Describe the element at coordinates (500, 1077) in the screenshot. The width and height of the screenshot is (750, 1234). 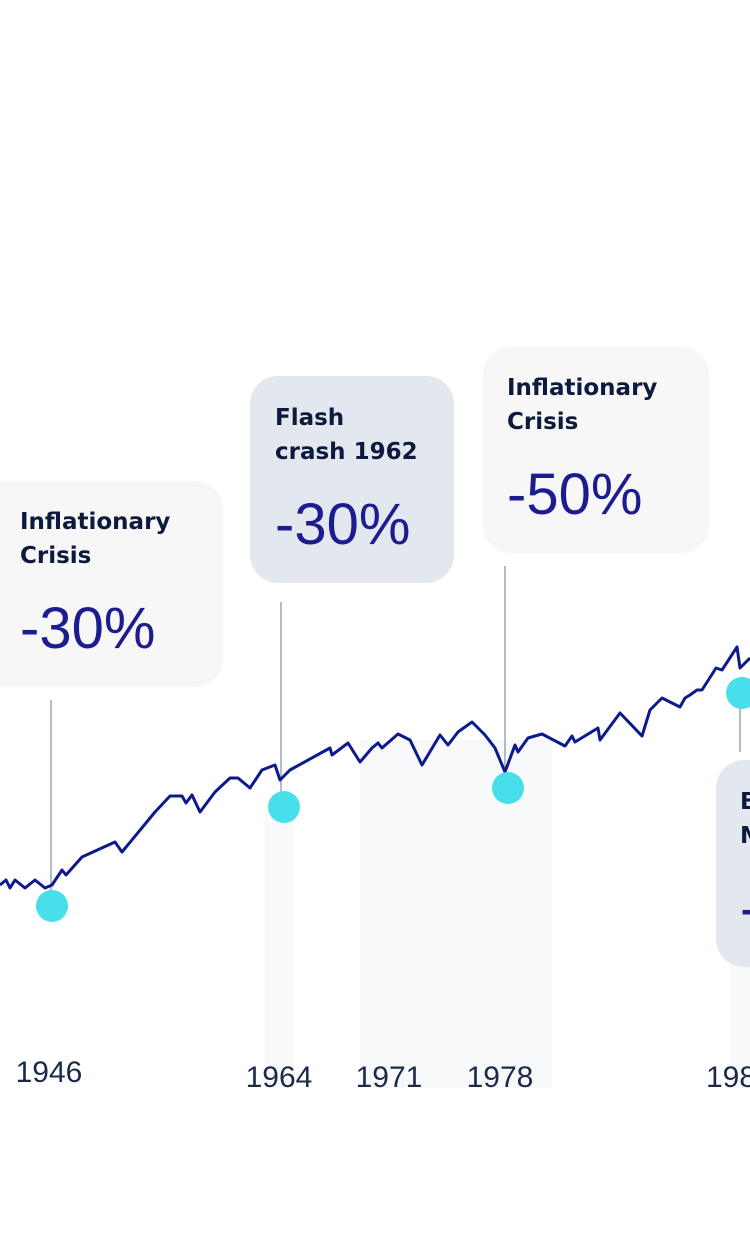
I see `x-label: 1978` at that location.